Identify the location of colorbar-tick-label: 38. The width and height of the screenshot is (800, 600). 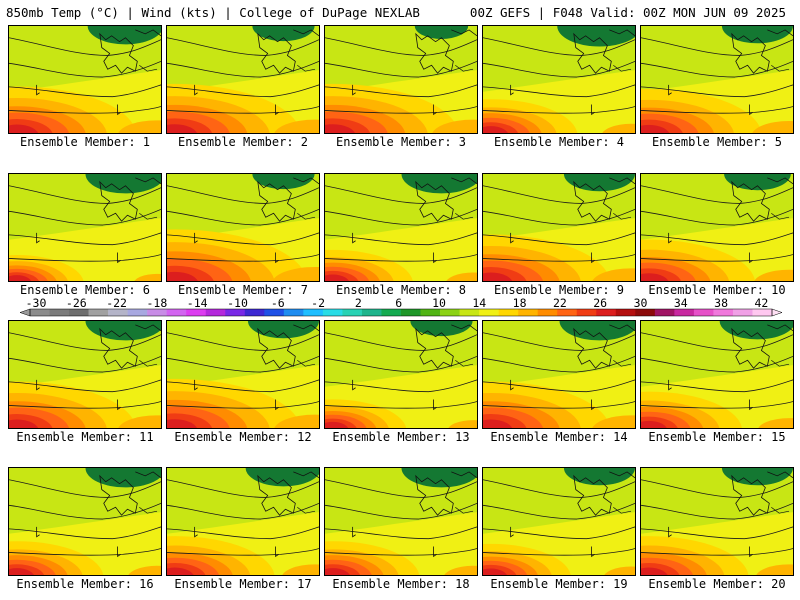
(721, 303).